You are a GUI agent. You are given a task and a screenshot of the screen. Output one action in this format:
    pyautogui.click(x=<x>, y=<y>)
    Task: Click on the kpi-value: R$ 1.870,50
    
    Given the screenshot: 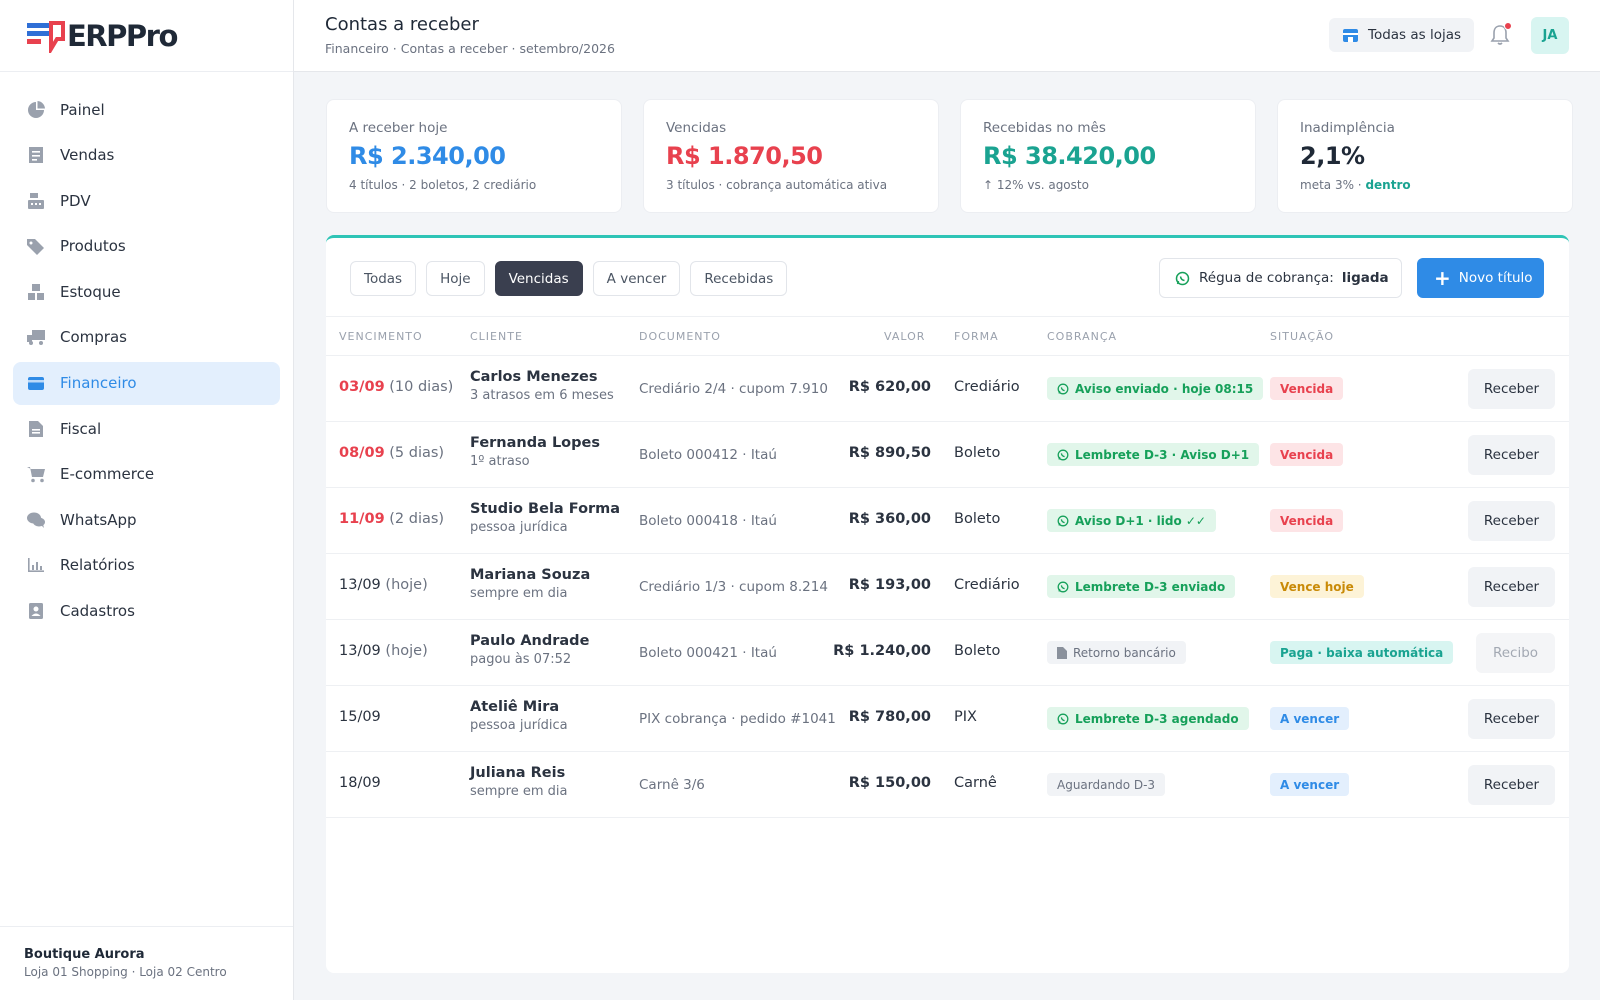 What is the action you would take?
    pyautogui.click(x=744, y=156)
    